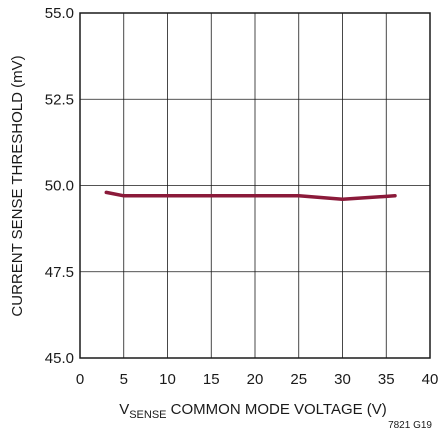 The width and height of the screenshot is (442, 433). What do you see at coordinates (167, 379) in the screenshot?
I see `x-tick-label: 10` at bounding box center [167, 379].